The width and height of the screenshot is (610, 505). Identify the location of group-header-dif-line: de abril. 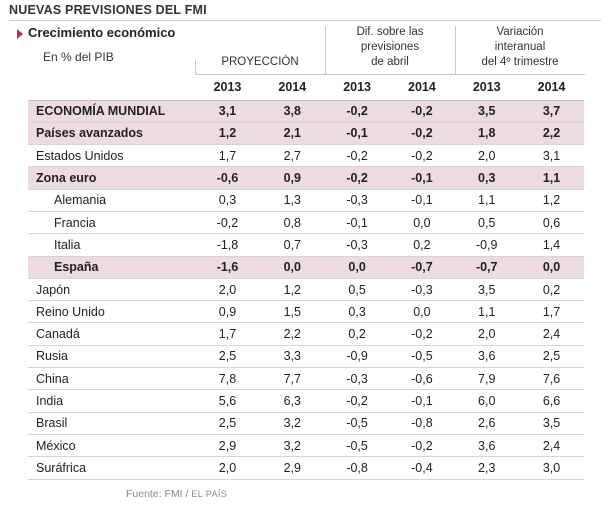
(390, 62).